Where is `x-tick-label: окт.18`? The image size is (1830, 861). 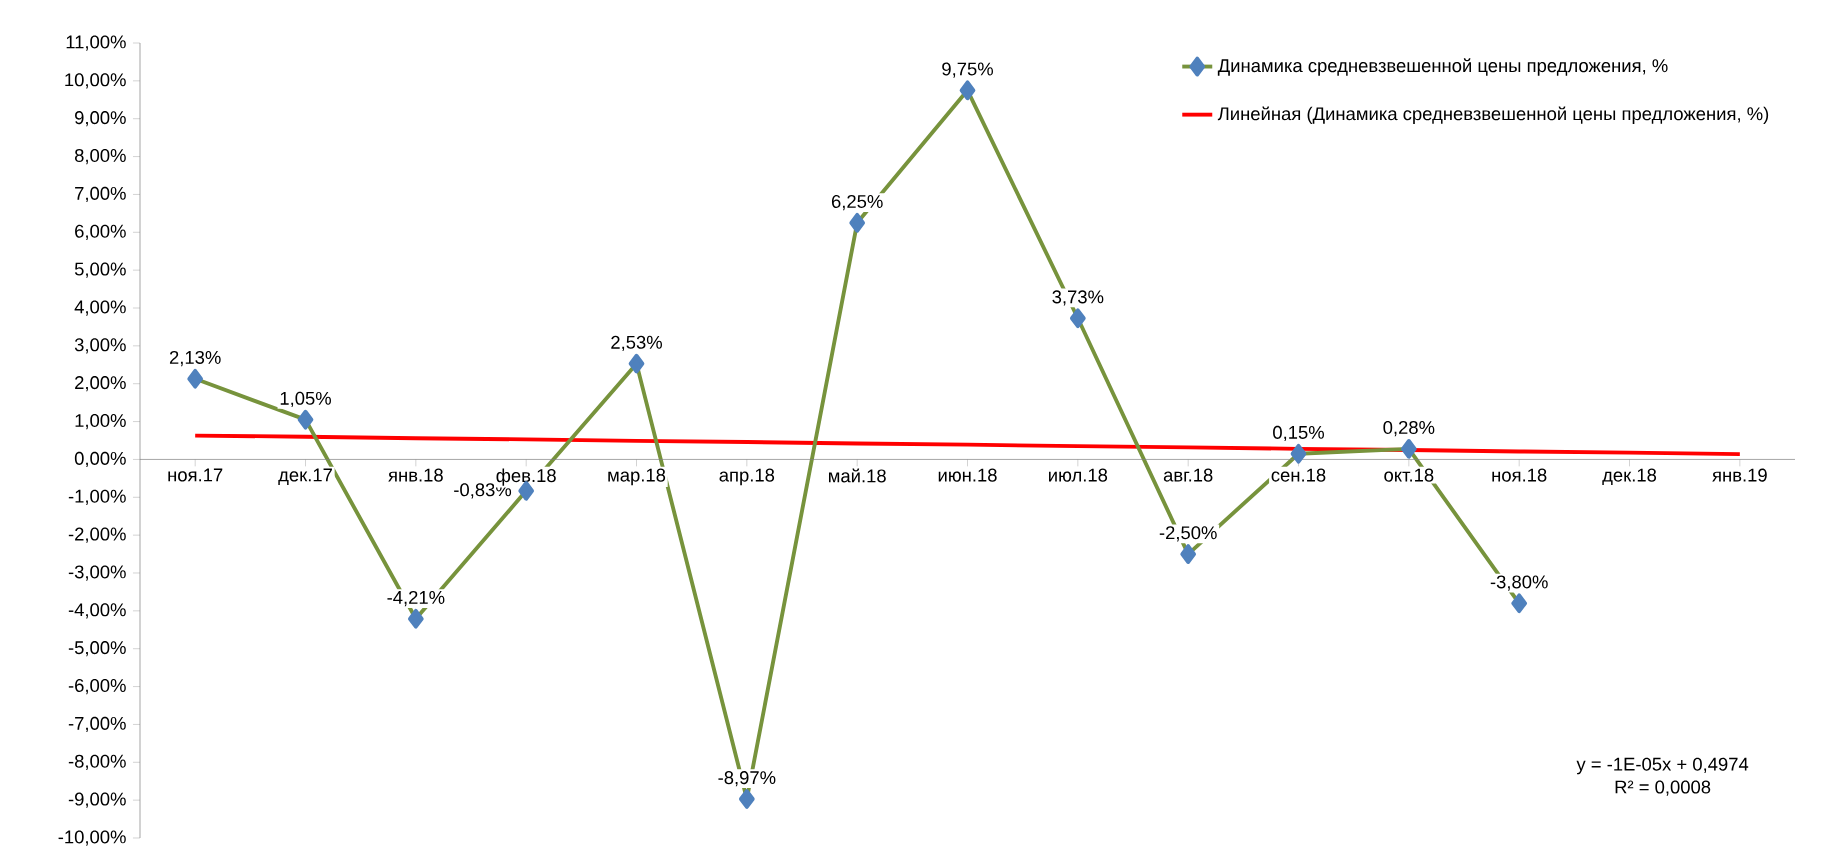 x-tick-label: окт.18 is located at coordinates (1409, 475).